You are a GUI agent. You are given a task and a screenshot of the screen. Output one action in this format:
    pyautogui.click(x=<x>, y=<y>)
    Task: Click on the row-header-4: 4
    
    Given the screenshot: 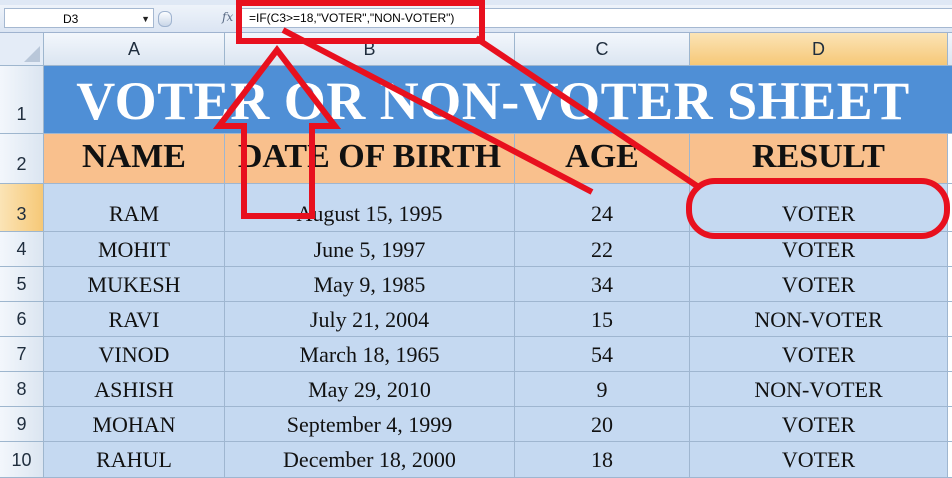 What is the action you would take?
    pyautogui.click(x=22, y=249)
    